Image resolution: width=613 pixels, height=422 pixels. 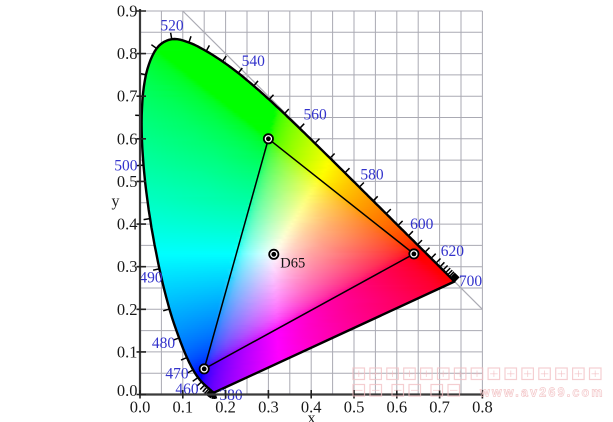 I want to click on svg-text: 480, so click(x=164, y=343).